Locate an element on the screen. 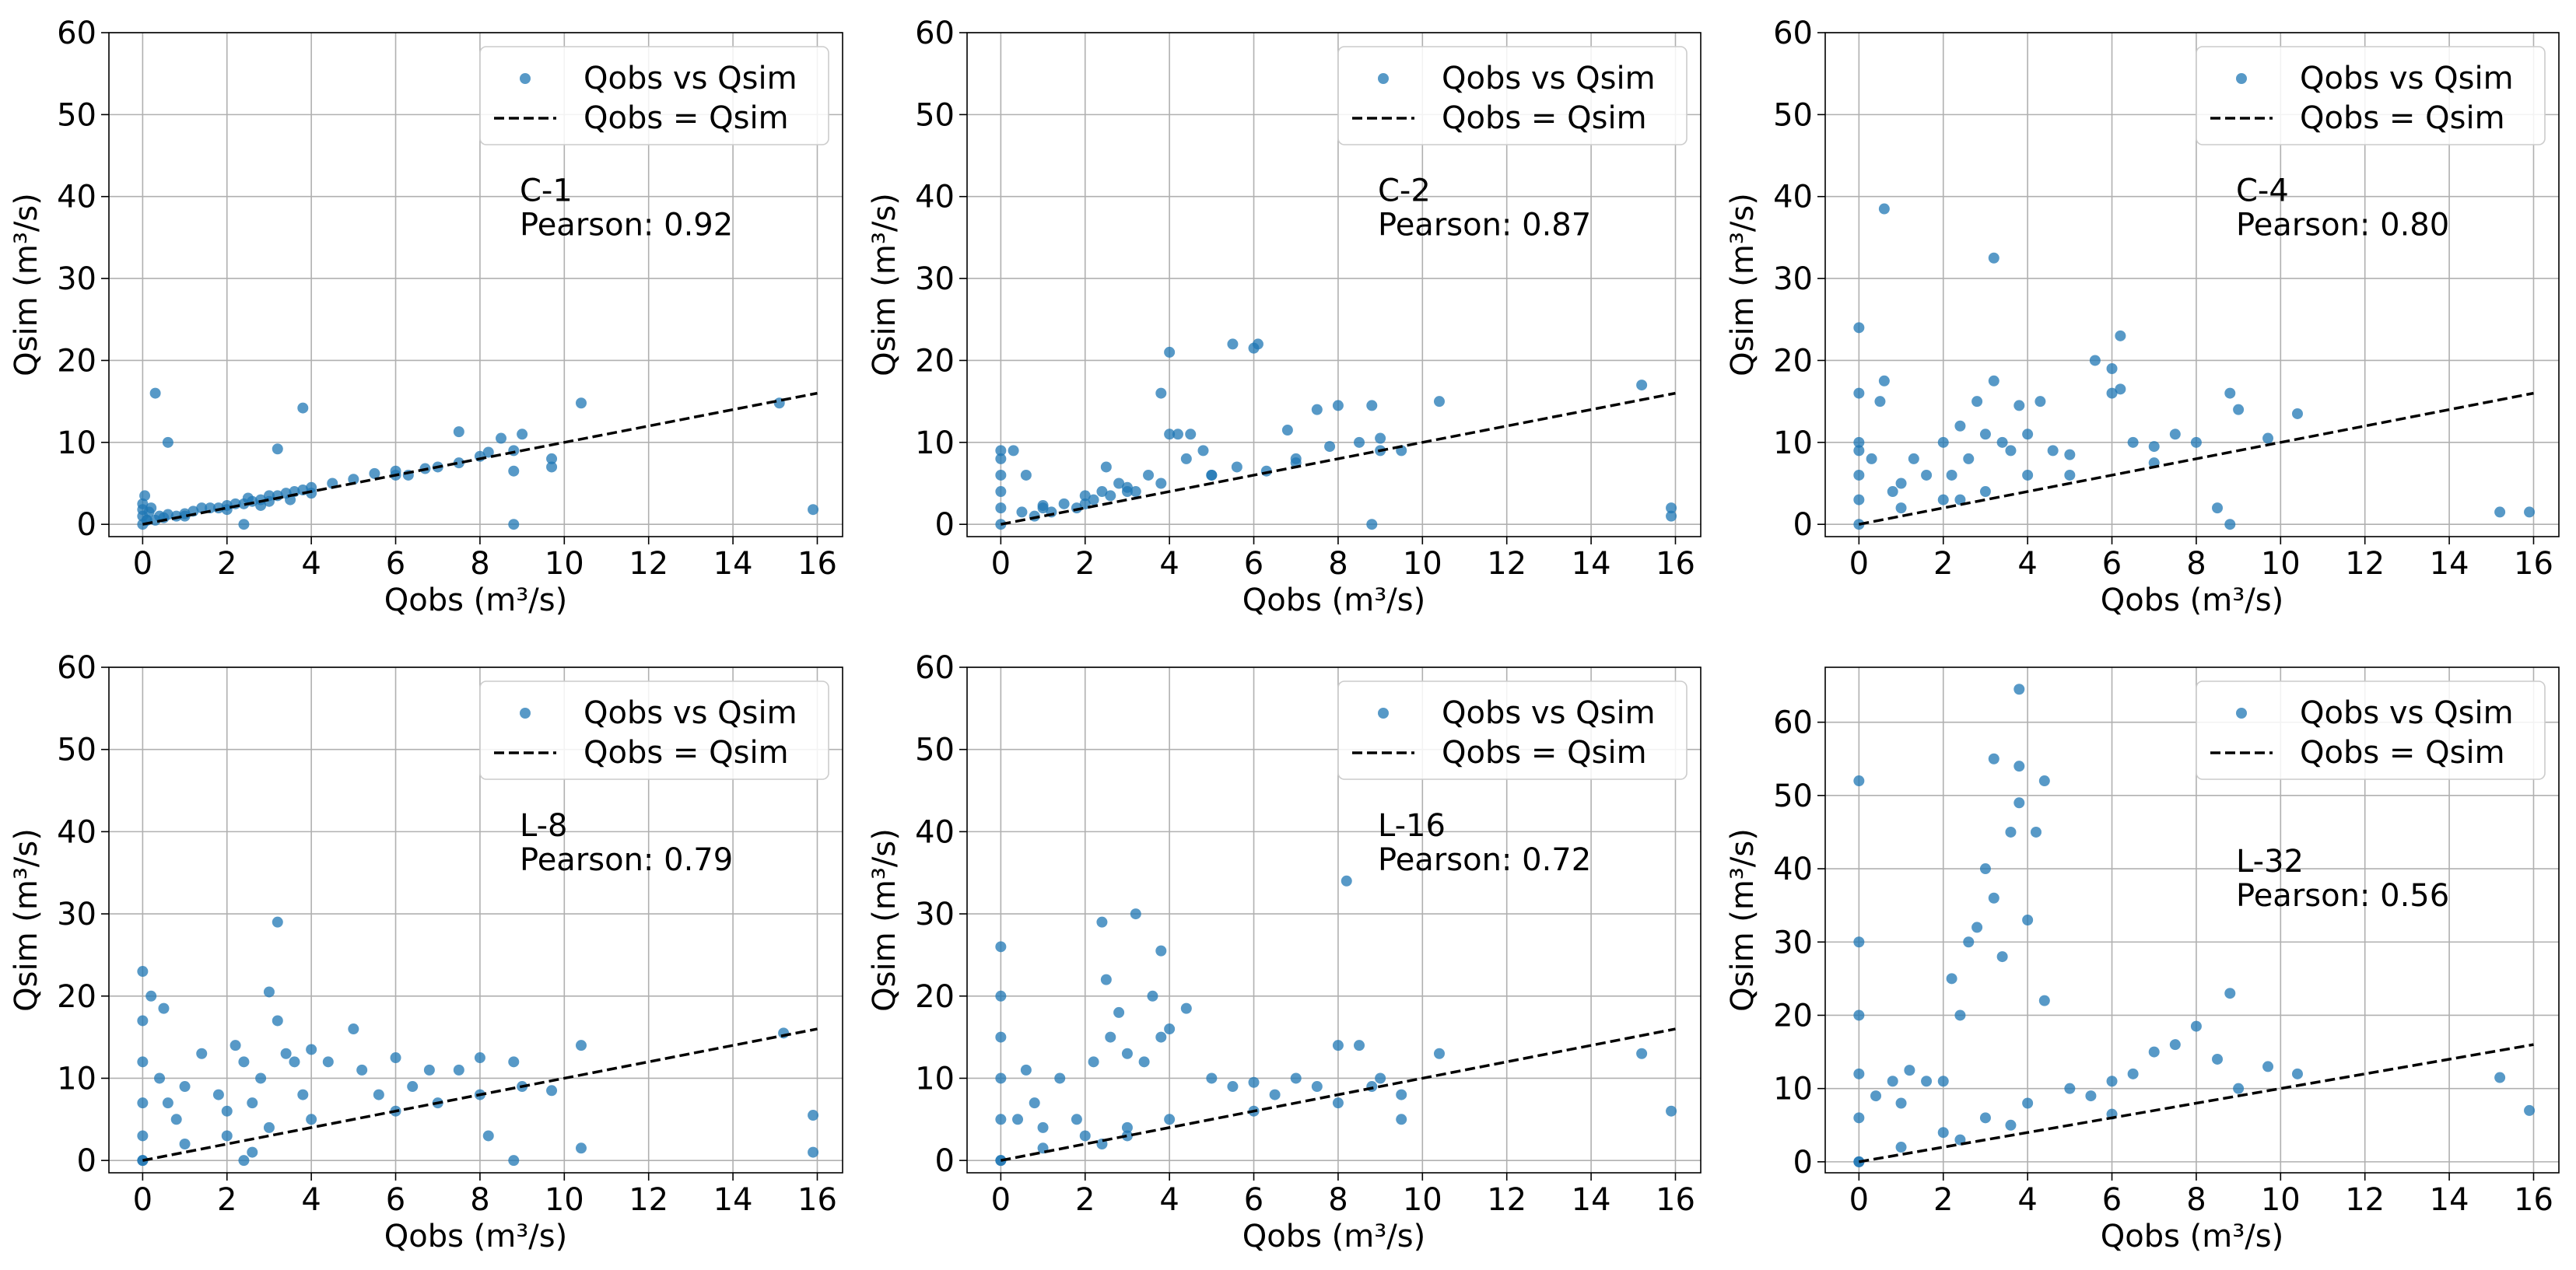 The height and width of the screenshot is (1270, 2576). y-tick-label: 40 is located at coordinates (935, 197).